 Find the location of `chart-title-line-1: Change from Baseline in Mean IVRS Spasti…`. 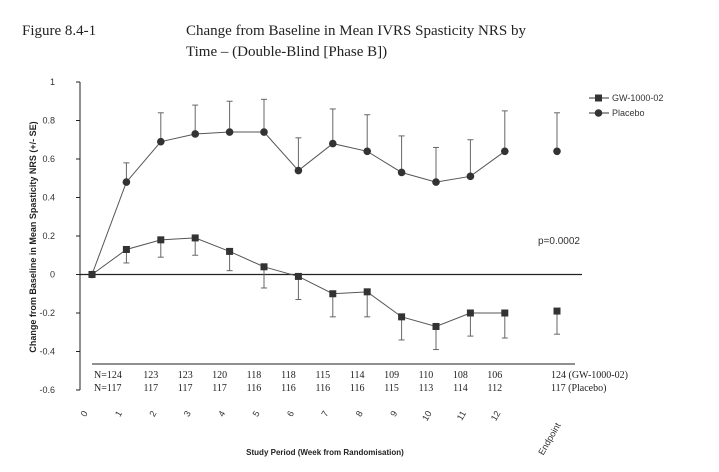

chart-title-line-1: Change from Baseline in Mean IVRS Spasti… is located at coordinates (356, 31).